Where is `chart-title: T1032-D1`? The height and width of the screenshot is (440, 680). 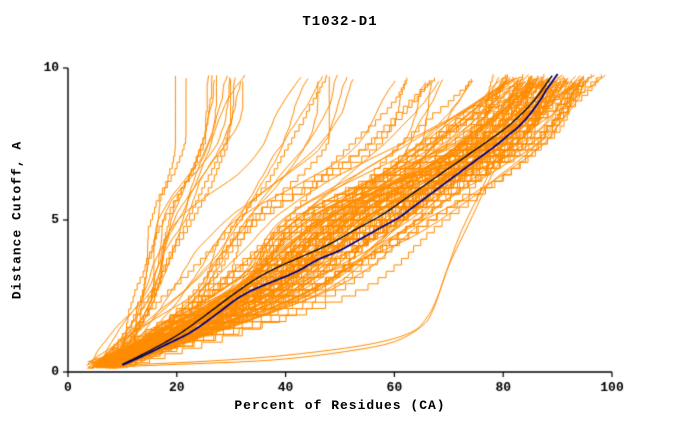 chart-title: T1032-D1 is located at coordinates (340, 22).